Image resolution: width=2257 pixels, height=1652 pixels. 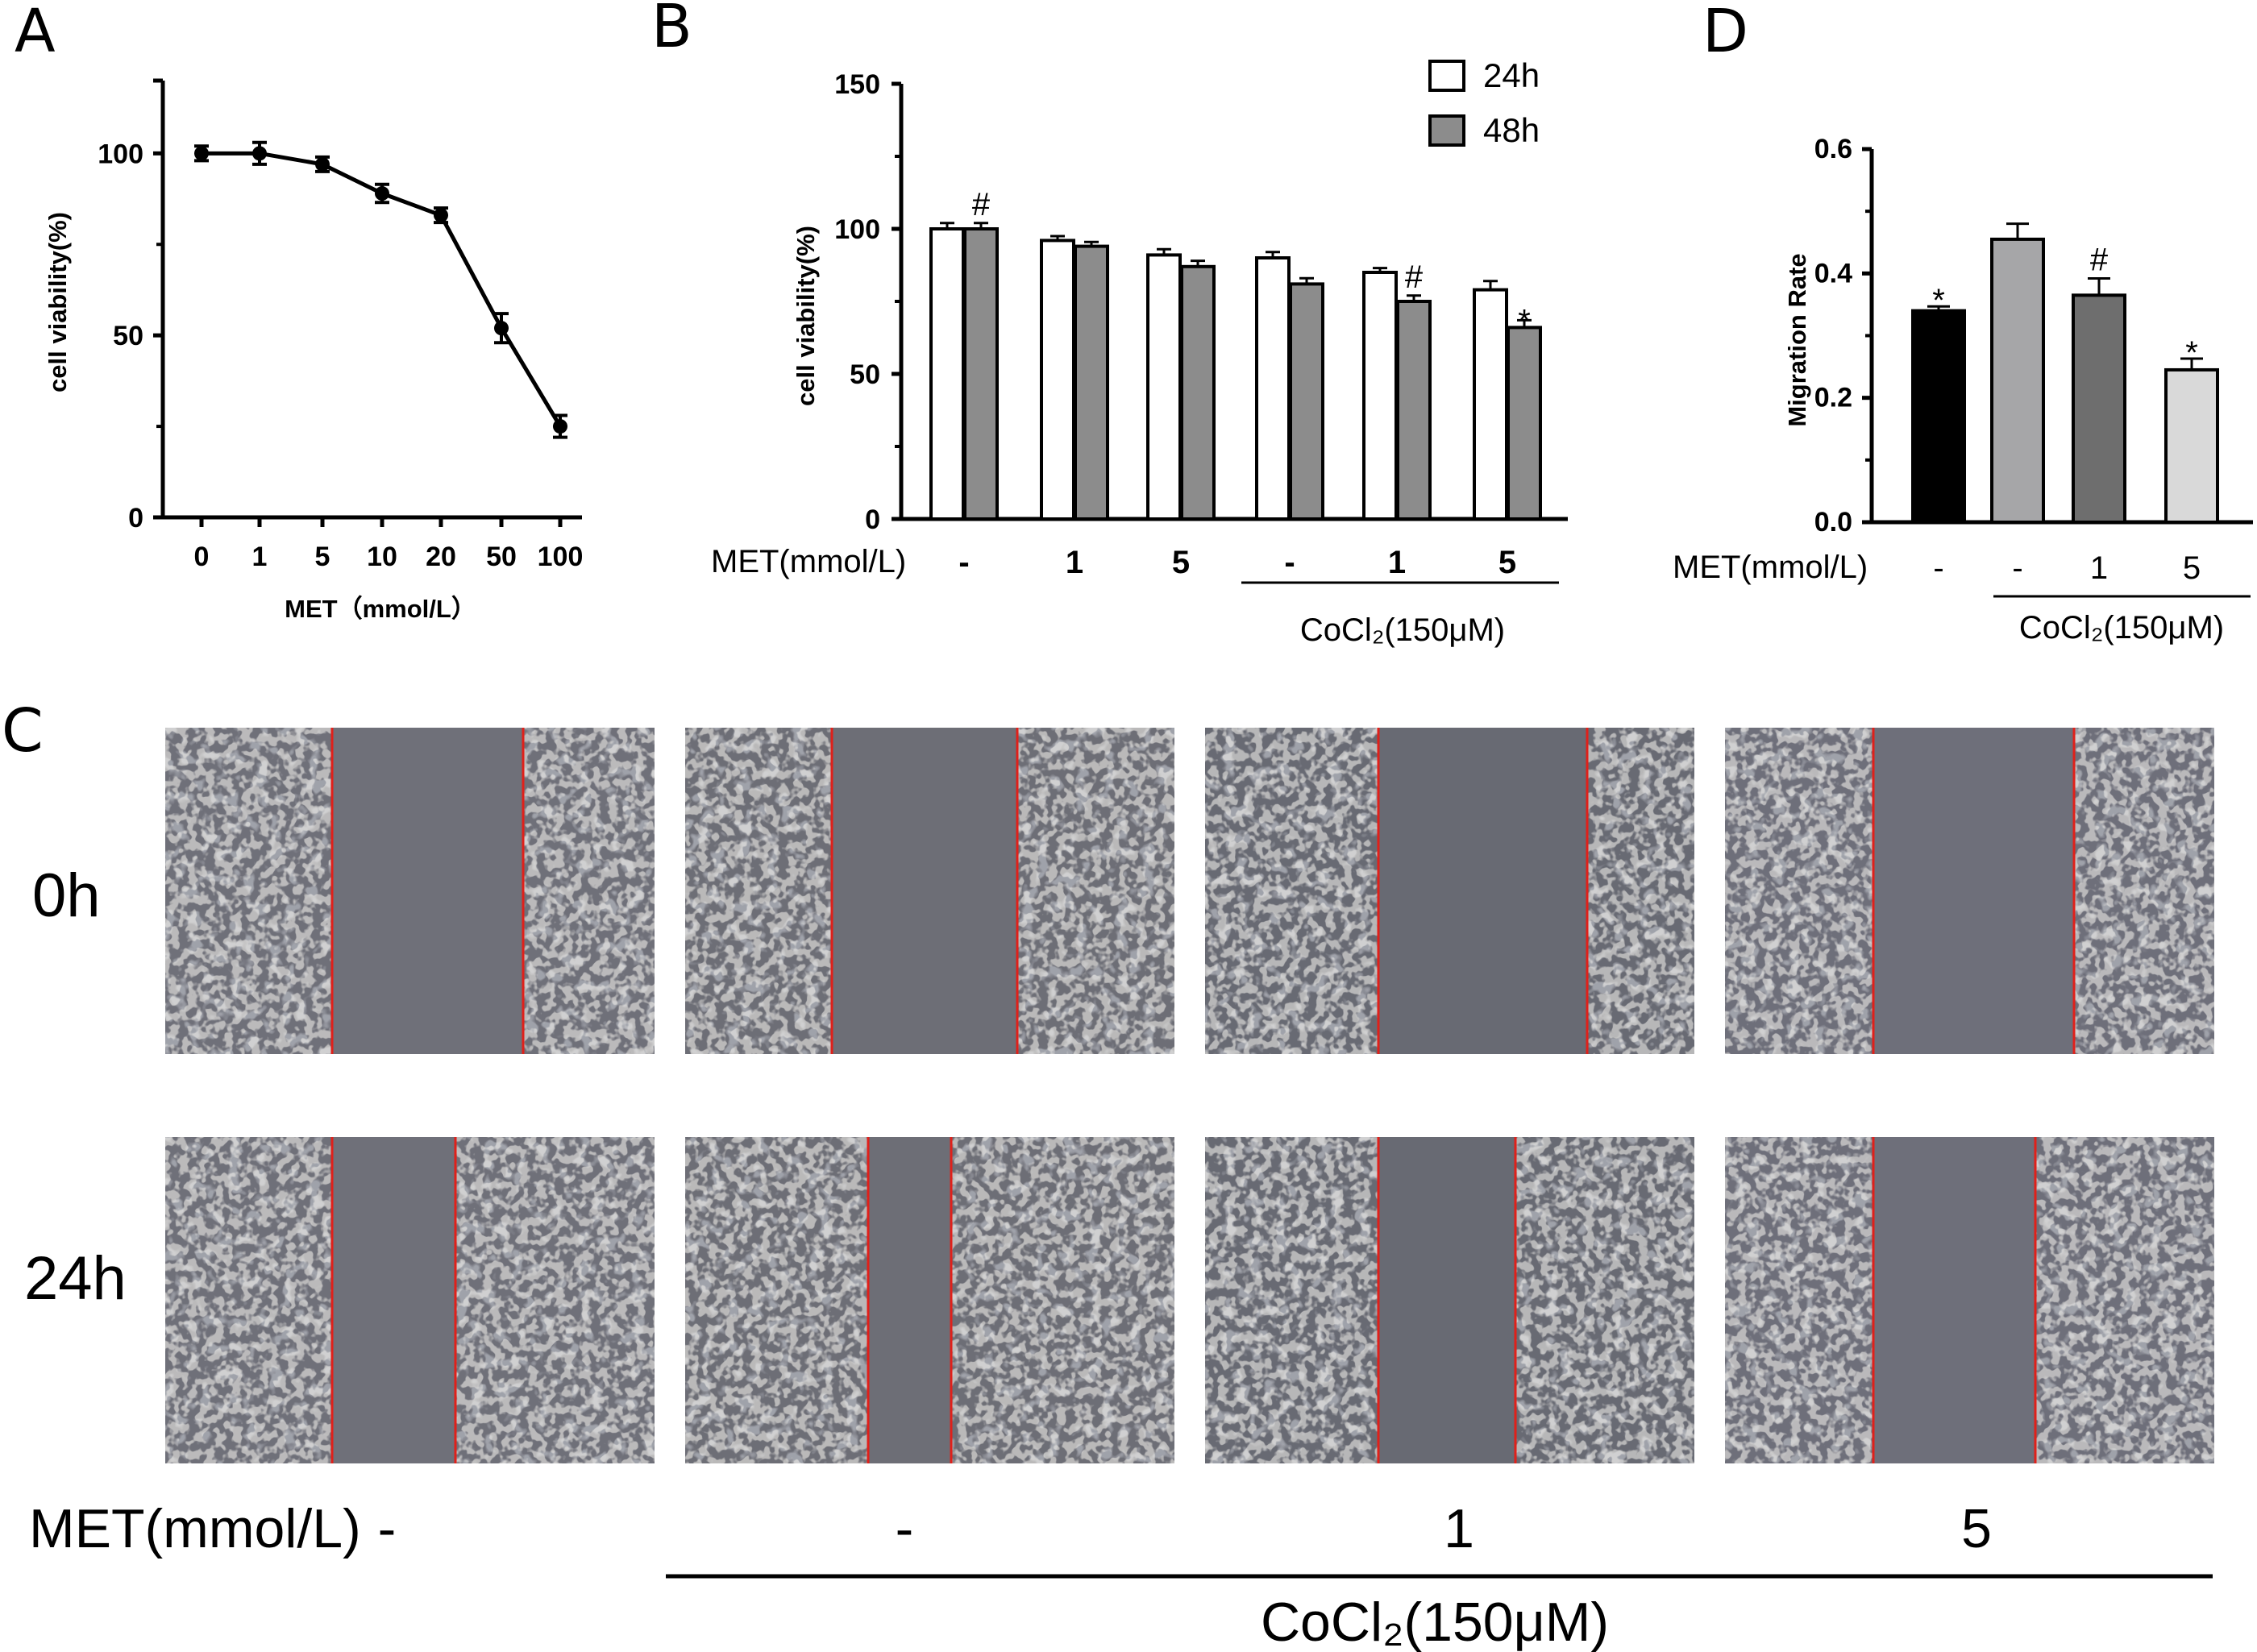 What do you see at coordinates (35, 33) in the screenshot?
I see `panel-label-a: A` at bounding box center [35, 33].